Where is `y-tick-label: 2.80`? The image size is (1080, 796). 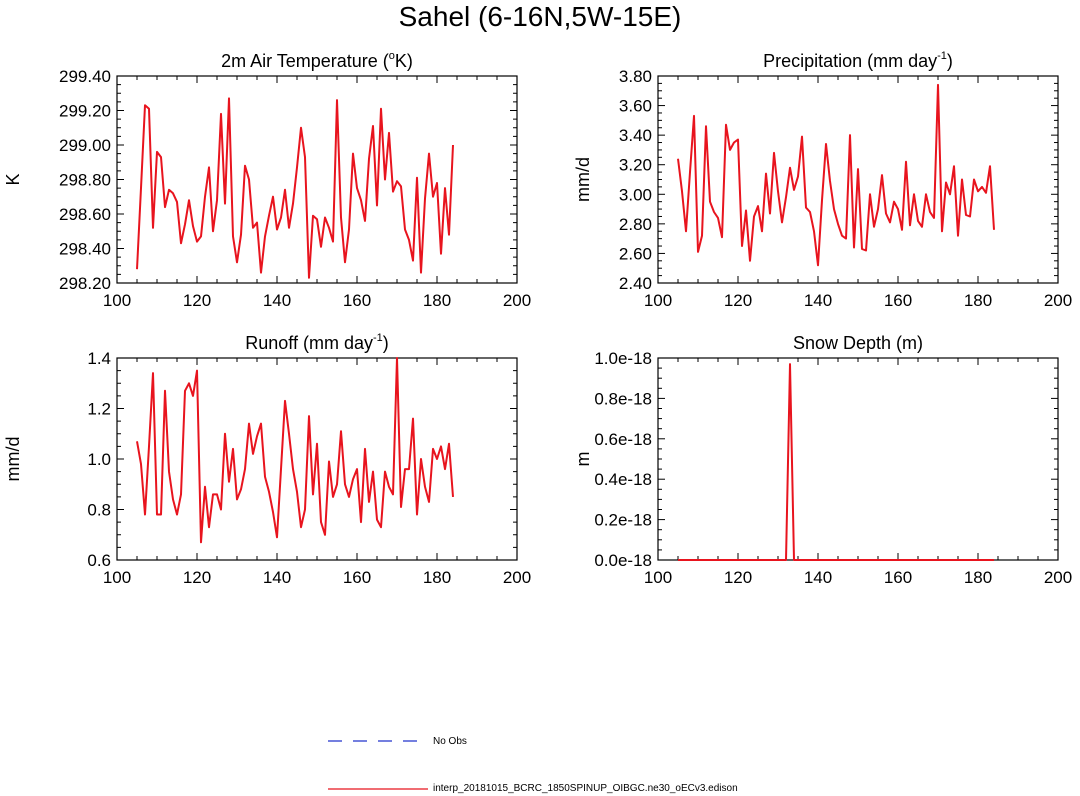
y-tick-label: 2.80 is located at coordinates (635, 224).